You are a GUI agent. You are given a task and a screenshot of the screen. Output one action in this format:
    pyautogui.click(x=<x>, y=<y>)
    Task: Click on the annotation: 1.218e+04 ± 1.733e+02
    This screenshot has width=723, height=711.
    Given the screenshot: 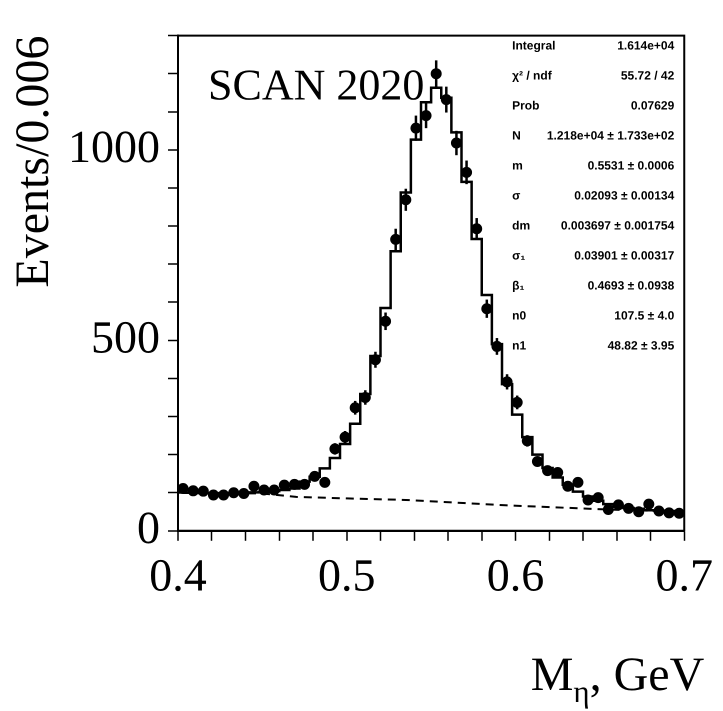 What is the action you would take?
    pyautogui.click(x=610, y=135)
    